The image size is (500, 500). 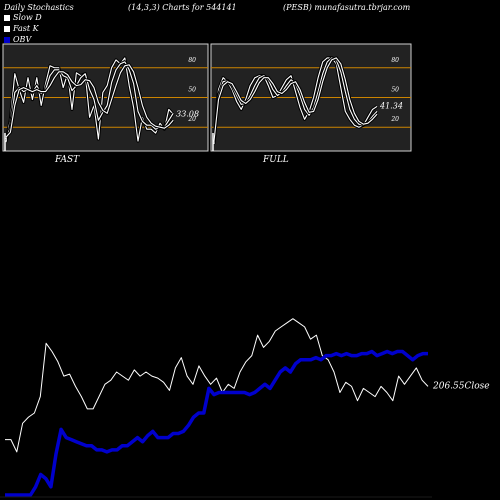 I want to click on chart-params: (14,3,3) Charts for 544141, so click(x=182, y=7).